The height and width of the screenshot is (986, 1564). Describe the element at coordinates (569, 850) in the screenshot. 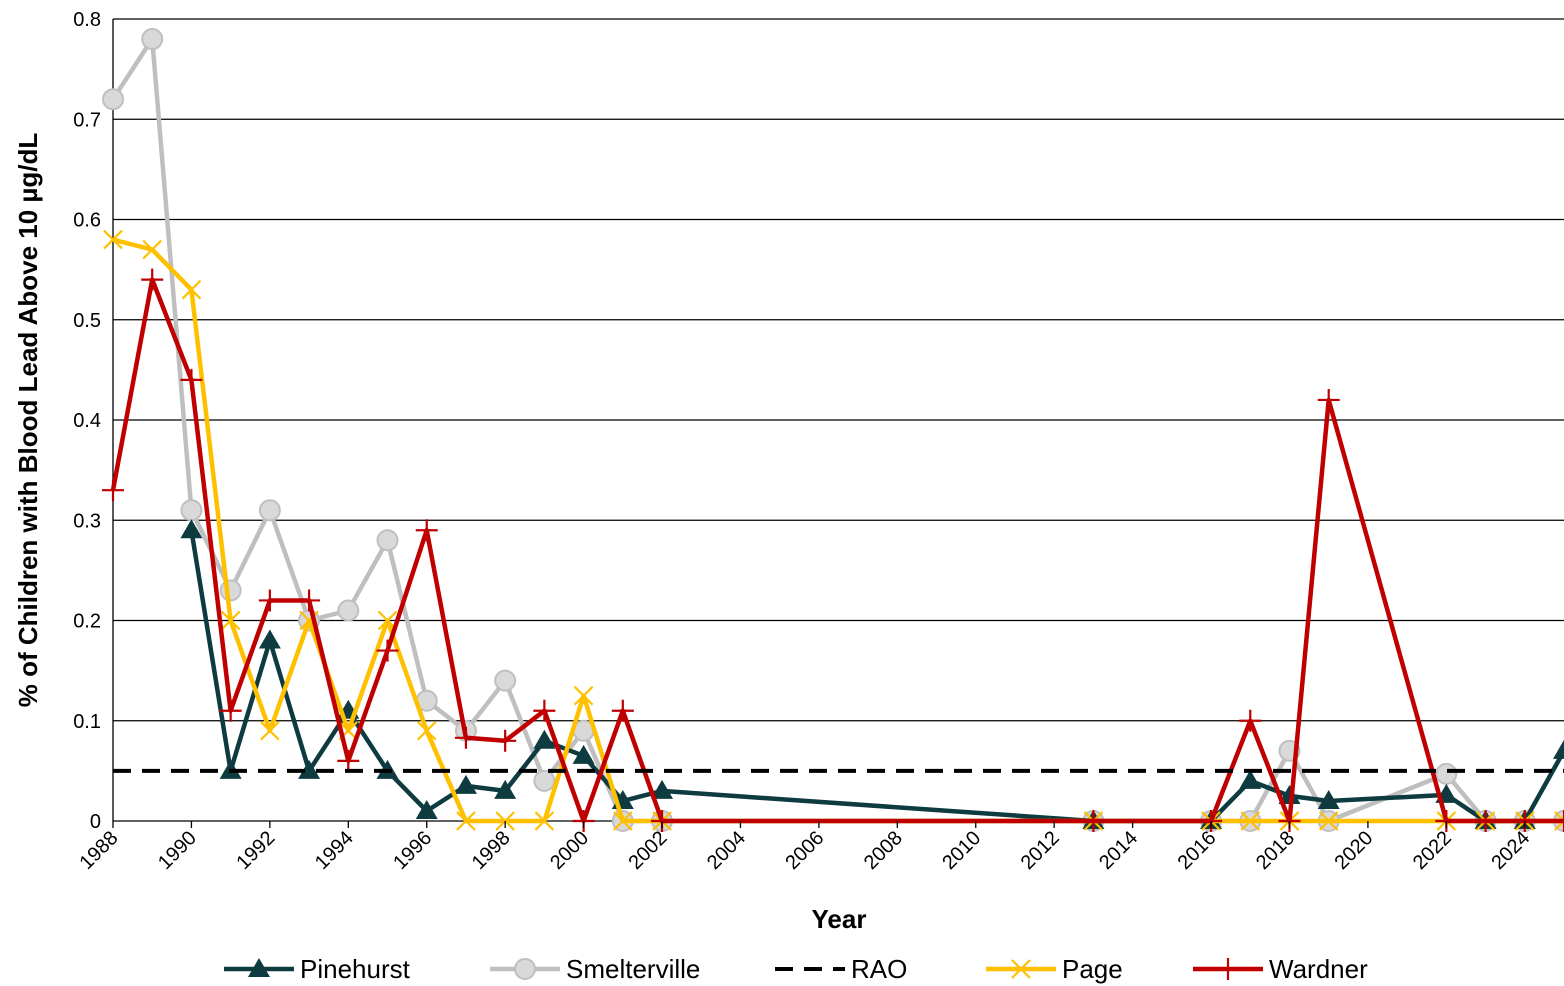

I see `x-tick-label: 2000` at that location.